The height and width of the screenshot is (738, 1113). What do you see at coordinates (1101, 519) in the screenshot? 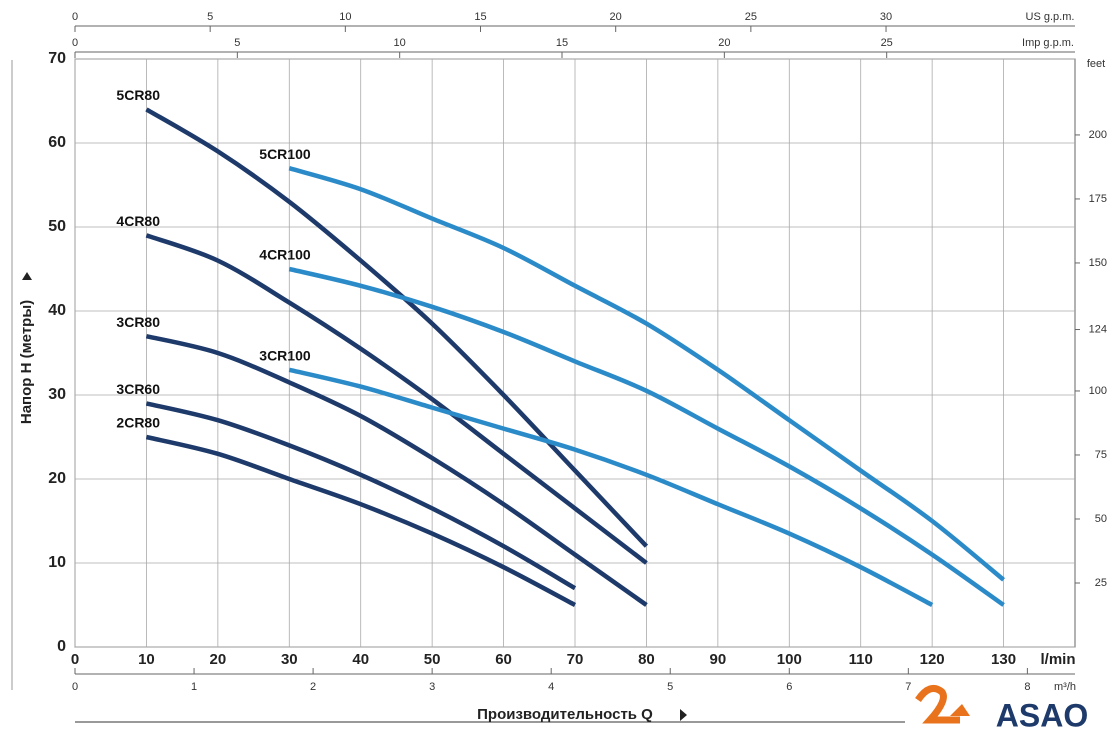
I see `y2-tick-label: 50` at bounding box center [1101, 519].